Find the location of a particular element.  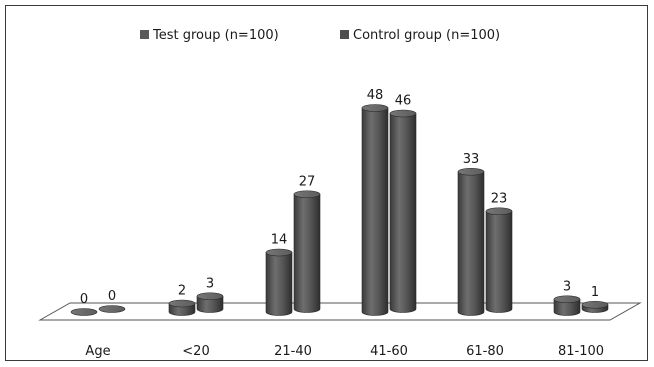

category-label-4: 61-80 is located at coordinates (485, 351).